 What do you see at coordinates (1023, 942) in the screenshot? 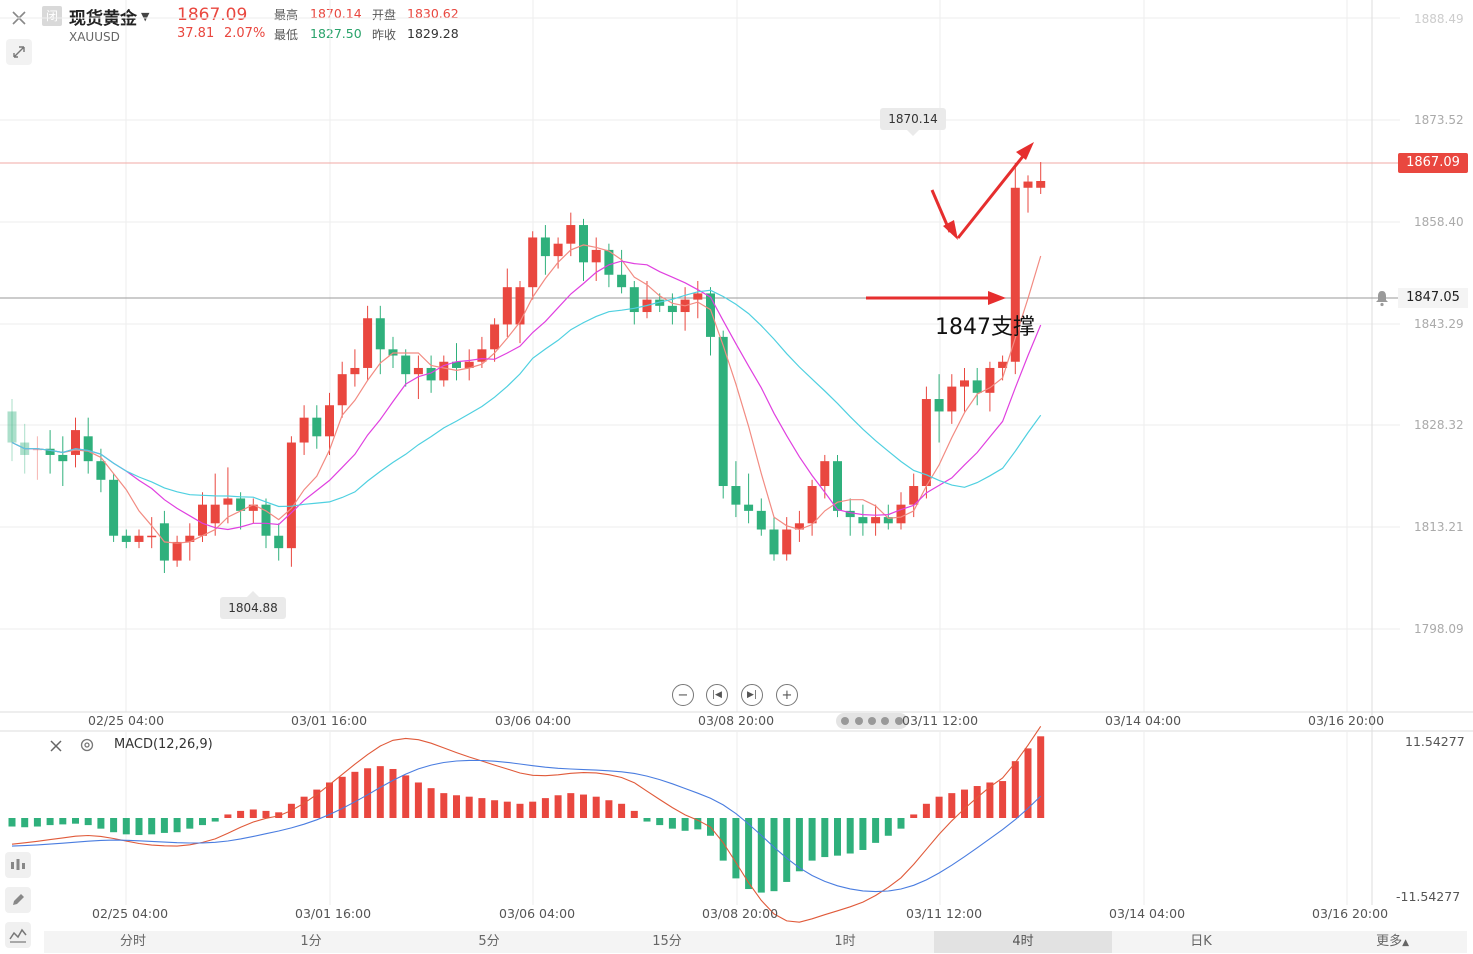
I see `tab-4hour: 4时` at bounding box center [1023, 942].